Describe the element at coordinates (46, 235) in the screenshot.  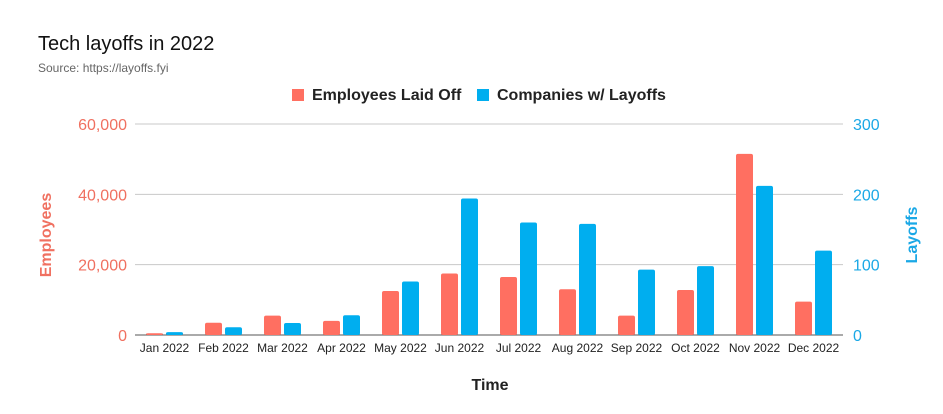
I see `y-axis-title-left: Employees` at that location.